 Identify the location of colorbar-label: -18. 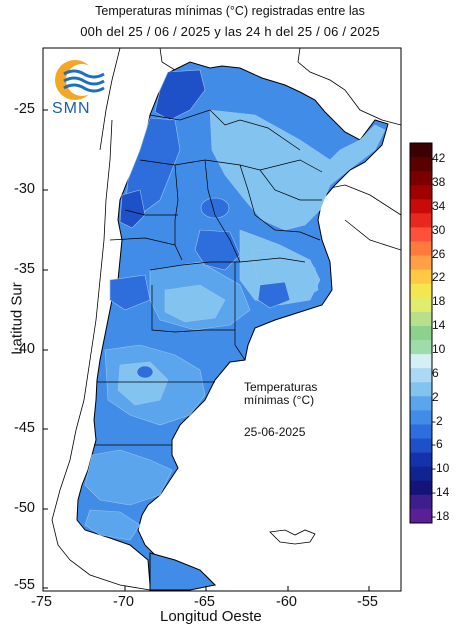
(441, 516).